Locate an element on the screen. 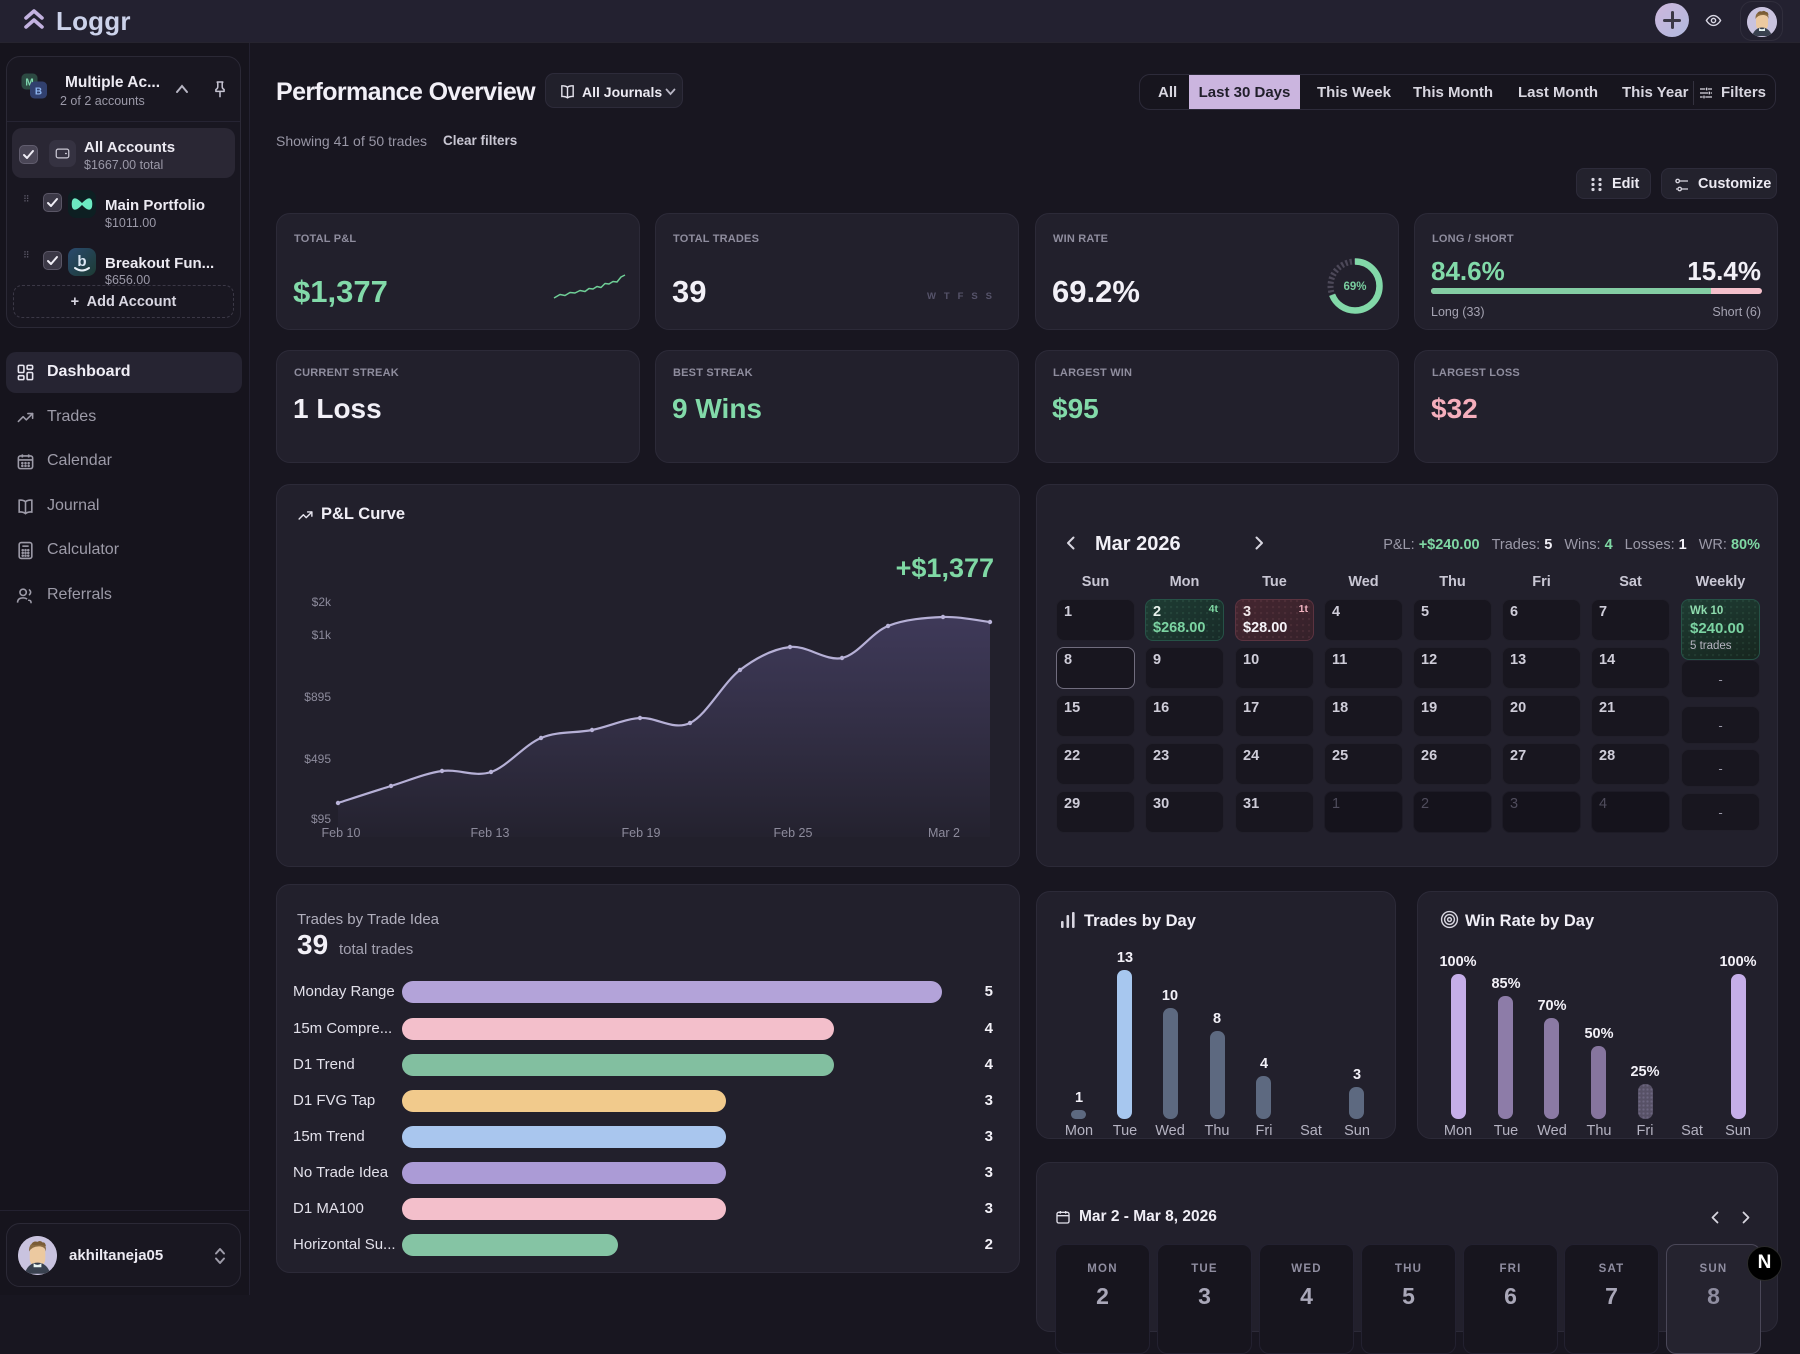  svg-text: B is located at coordinates (38, 92).